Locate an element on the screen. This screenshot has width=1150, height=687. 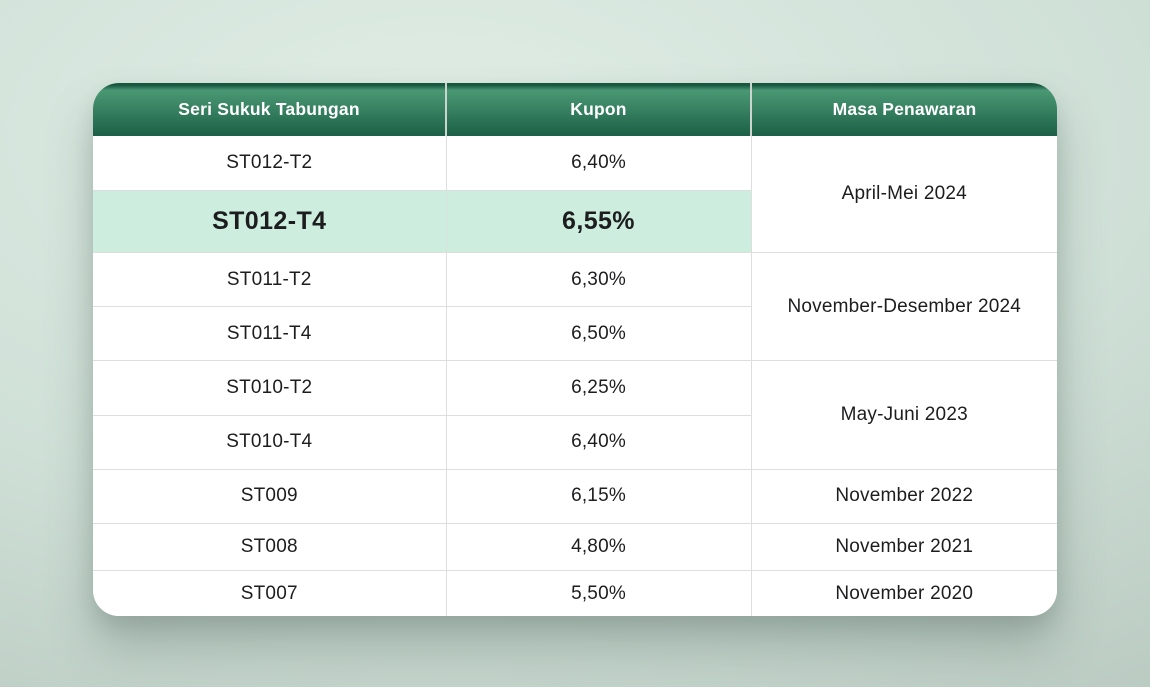
masa-cell: November 2020 is located at coordinates (903, 593).